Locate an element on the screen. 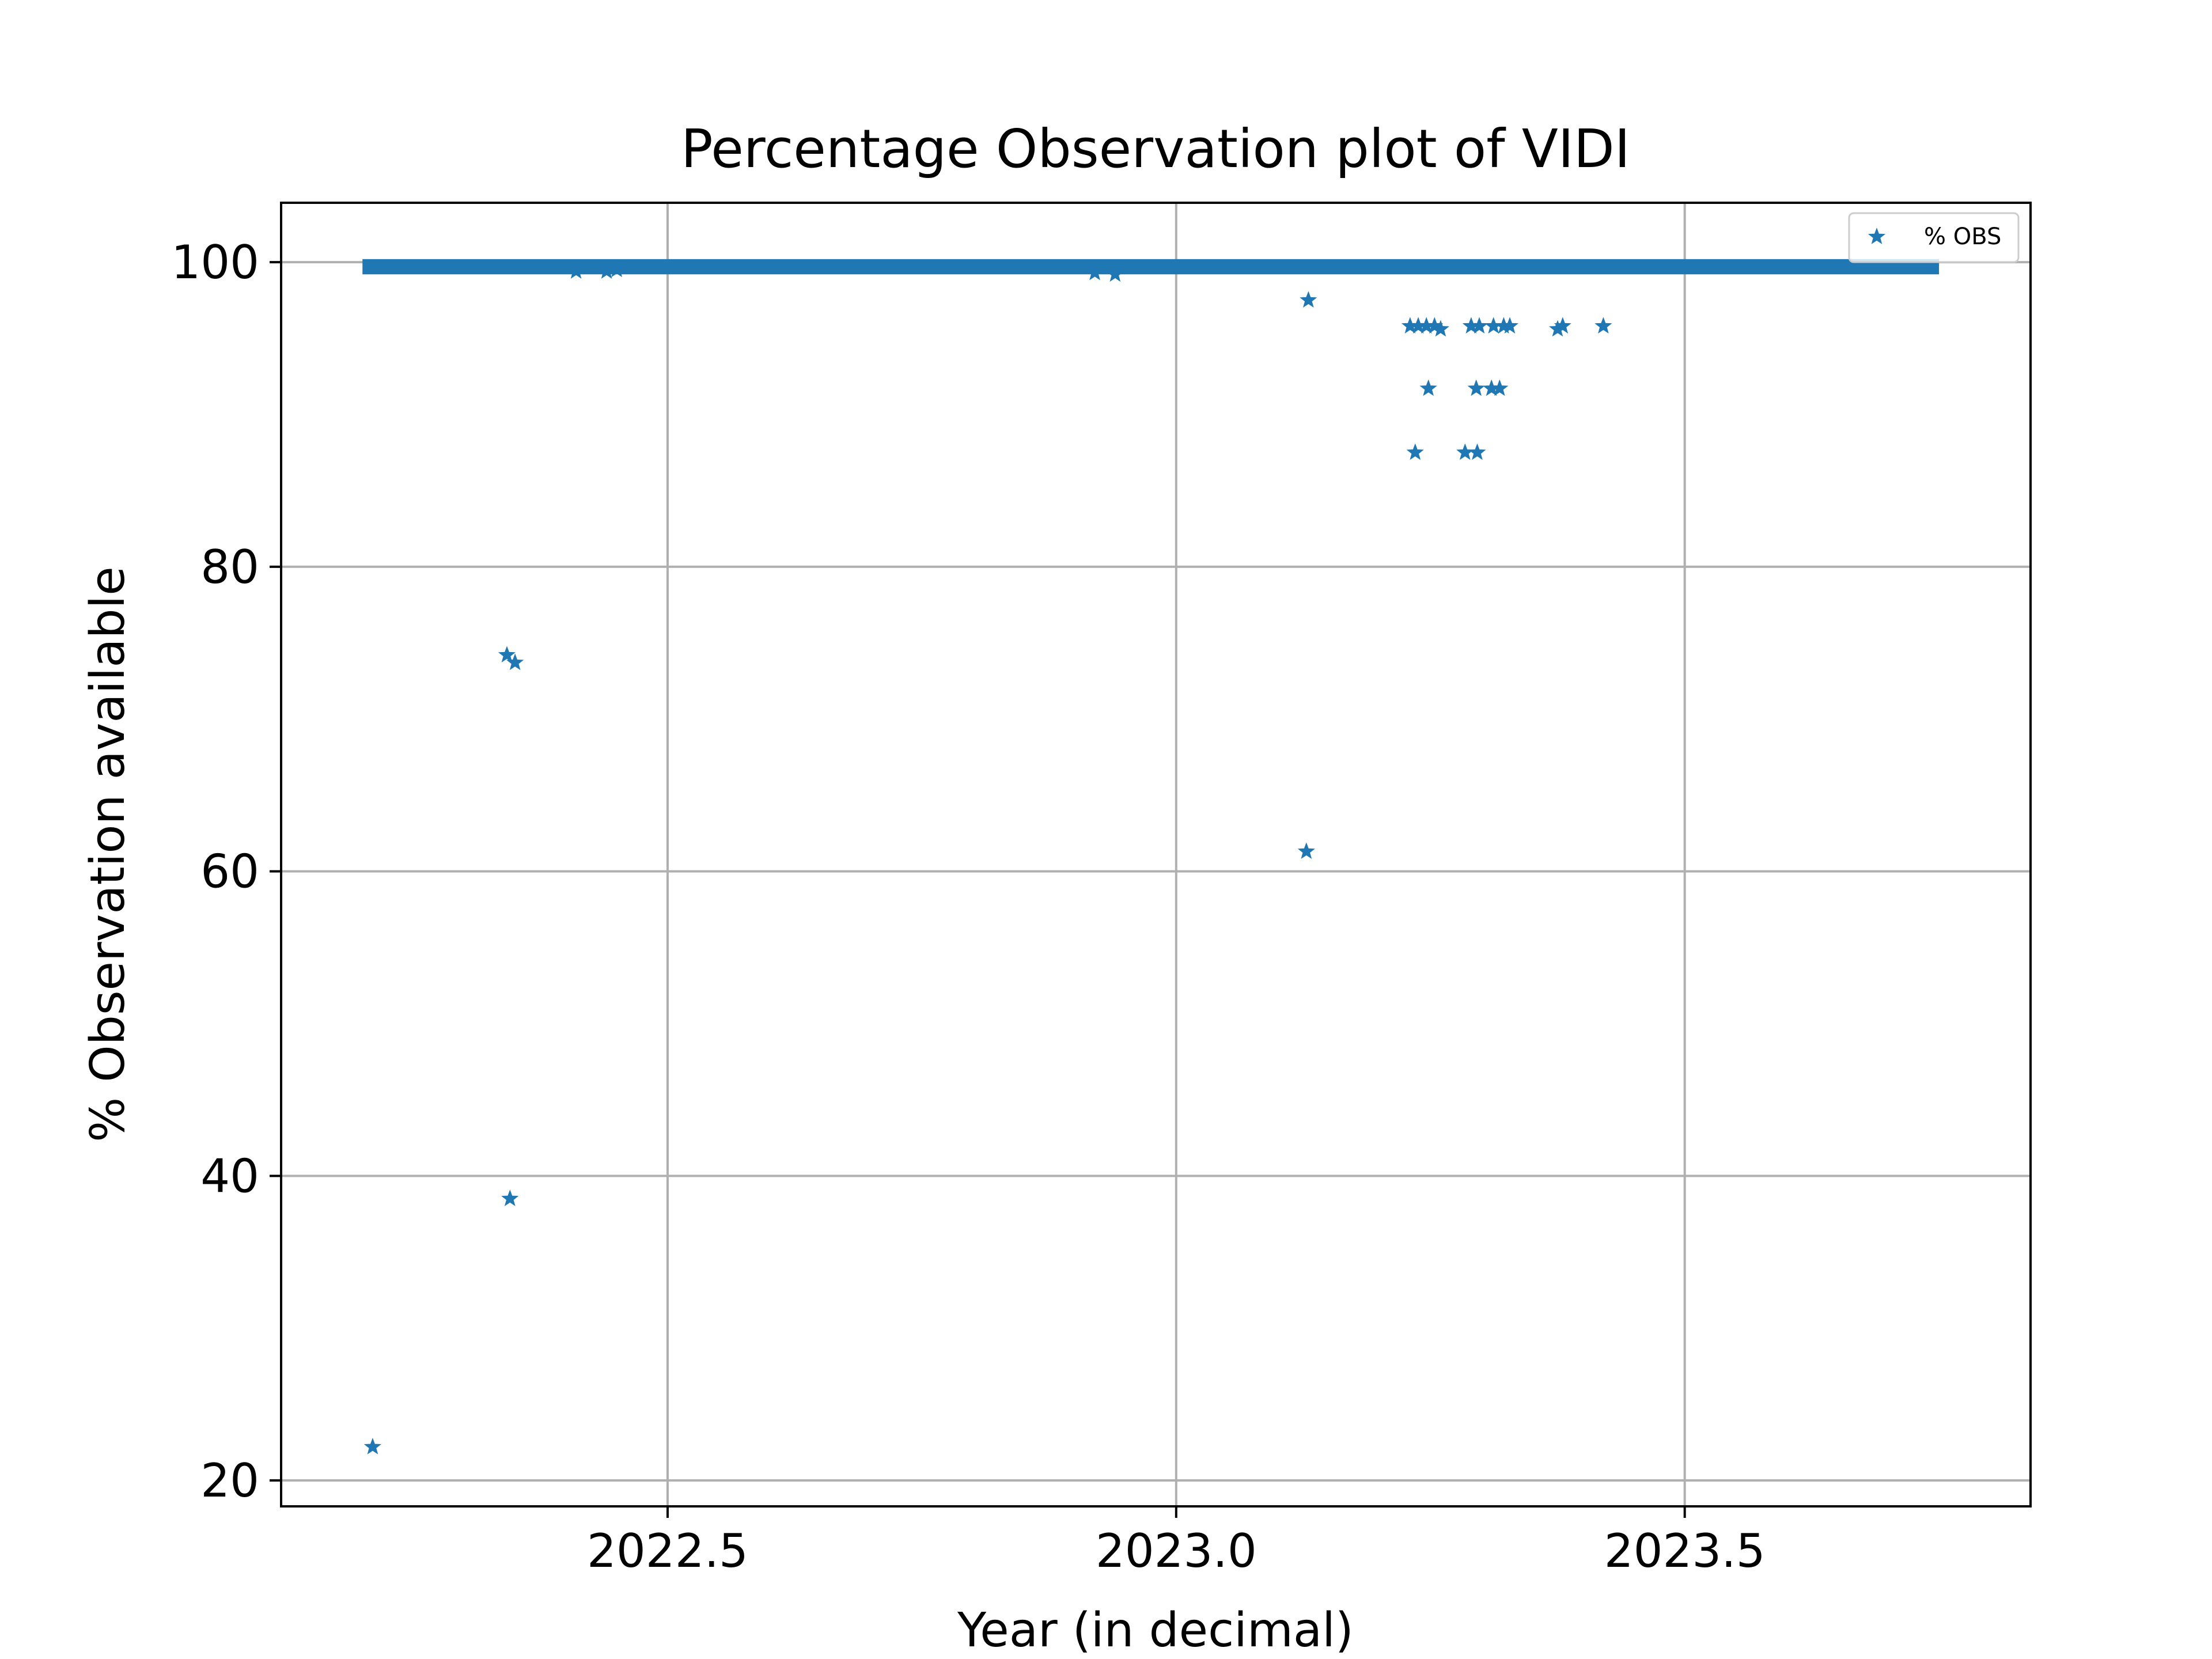  legend-marker is located at coordinates (1877, 236).